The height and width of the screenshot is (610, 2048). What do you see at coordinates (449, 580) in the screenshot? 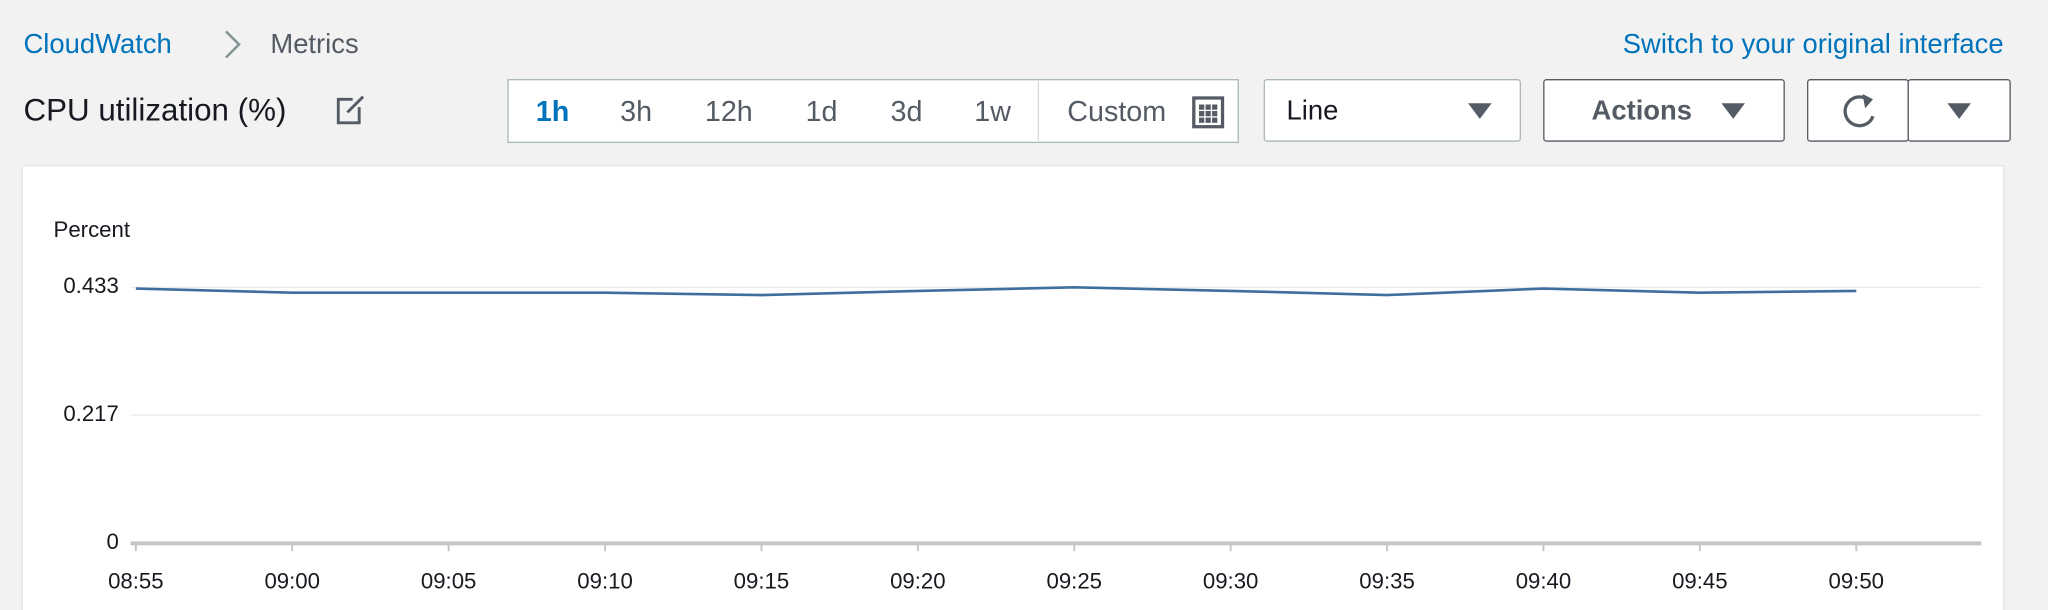
I see `x-tick-label: 09:05` at bounding box center [449, 580].